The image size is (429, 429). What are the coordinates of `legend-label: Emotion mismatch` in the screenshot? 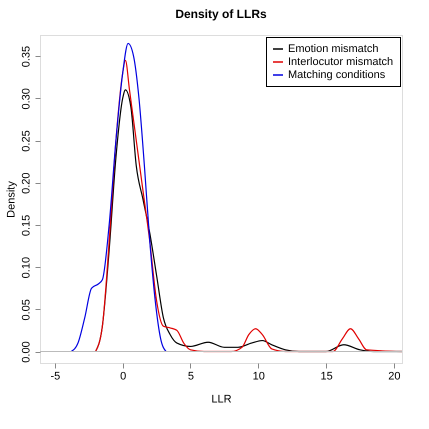 It's located at (333, 49).